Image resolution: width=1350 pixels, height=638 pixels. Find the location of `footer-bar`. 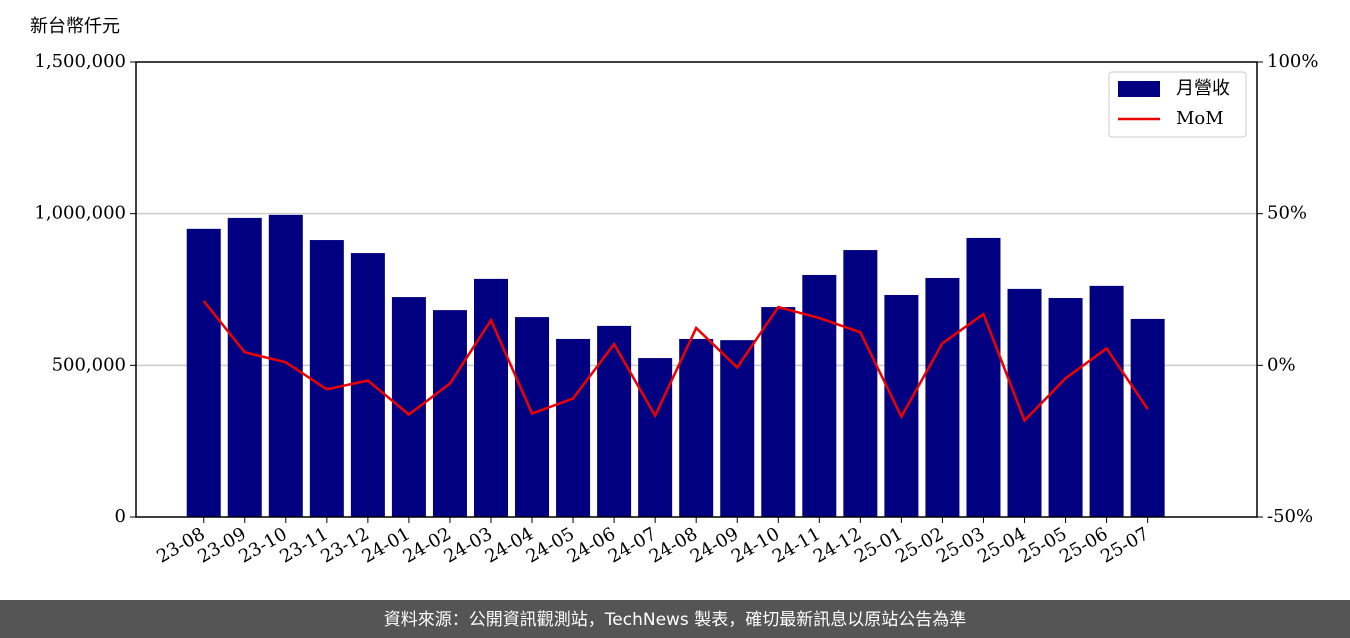

footer-bar is located at coordinates (675, 619).